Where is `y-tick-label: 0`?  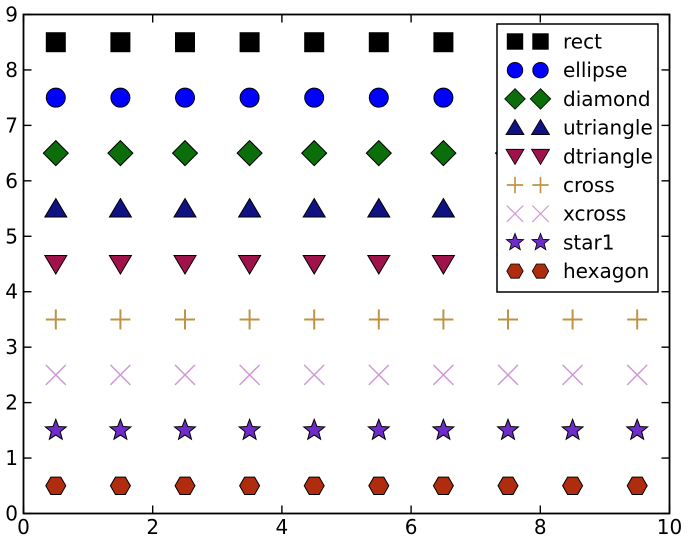
y-tick-label: 0 is located at coordinates (11, 514).